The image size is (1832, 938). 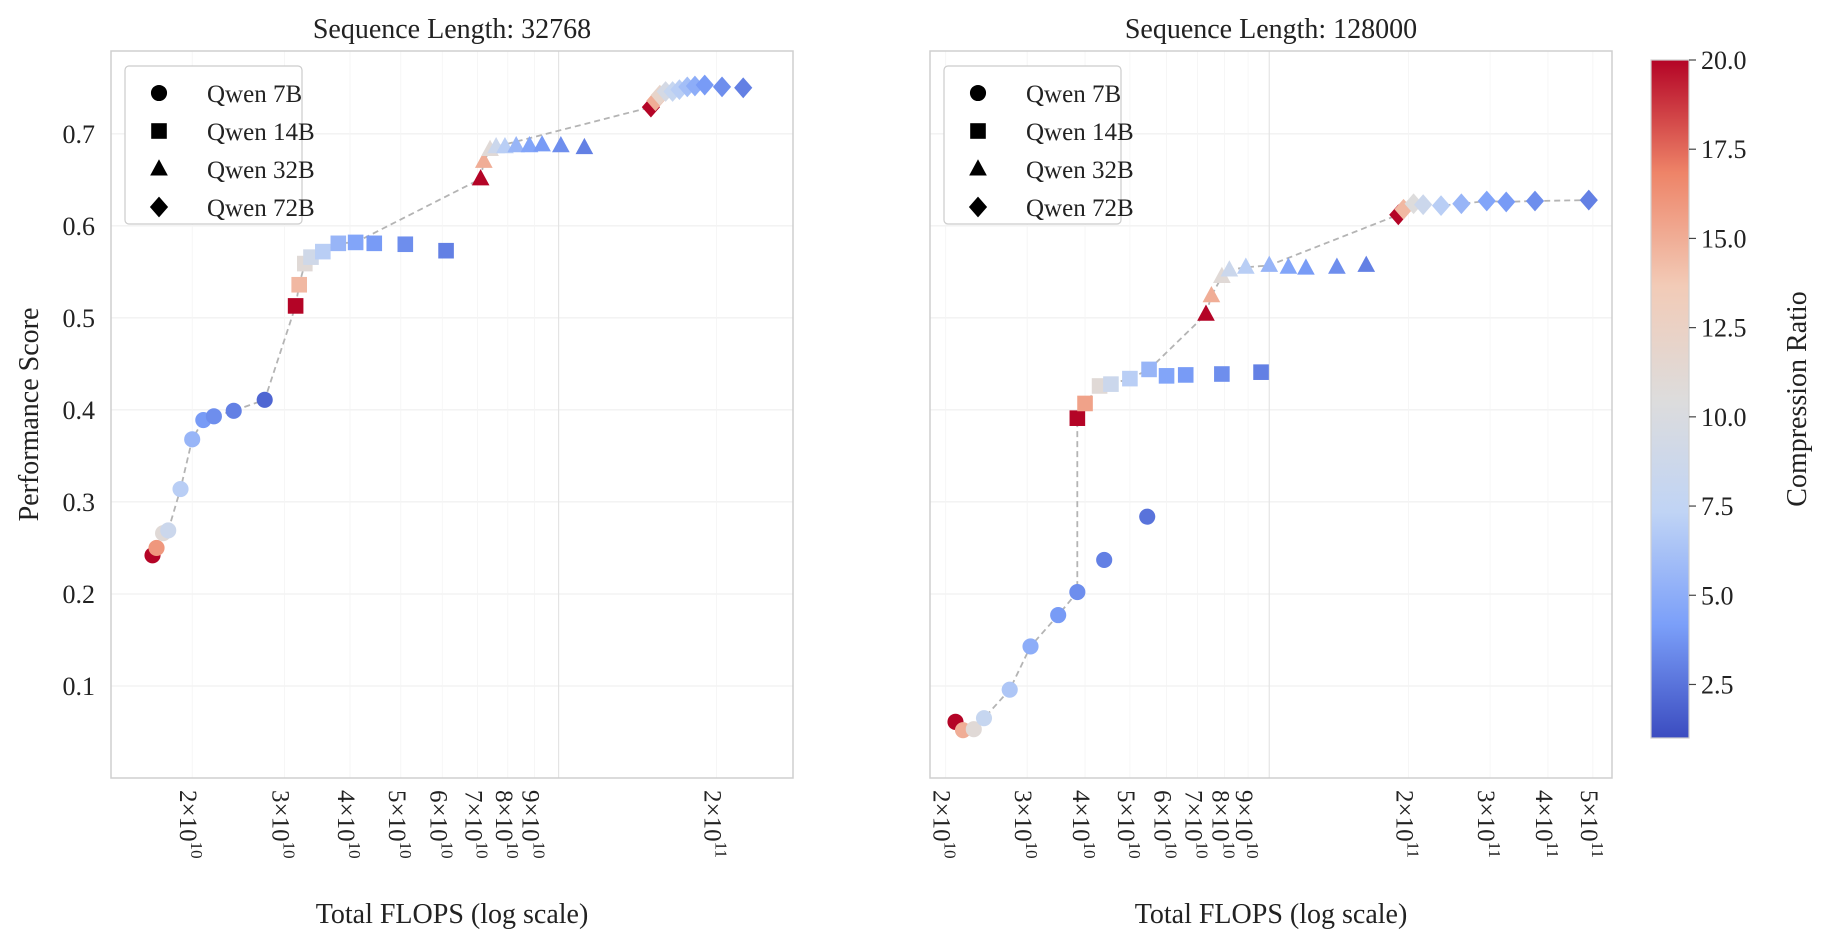 I want to click on series-qwen-32b, so click(x=1286, y=288).